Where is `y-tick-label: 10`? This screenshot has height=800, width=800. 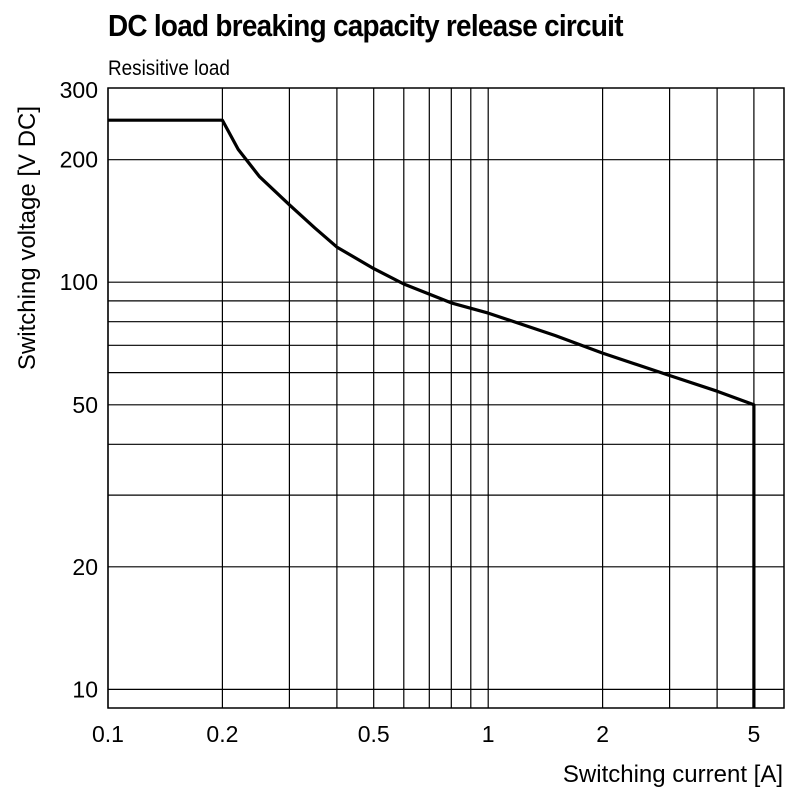 y-tick-label: 10 is located at coordinates (85, 689).